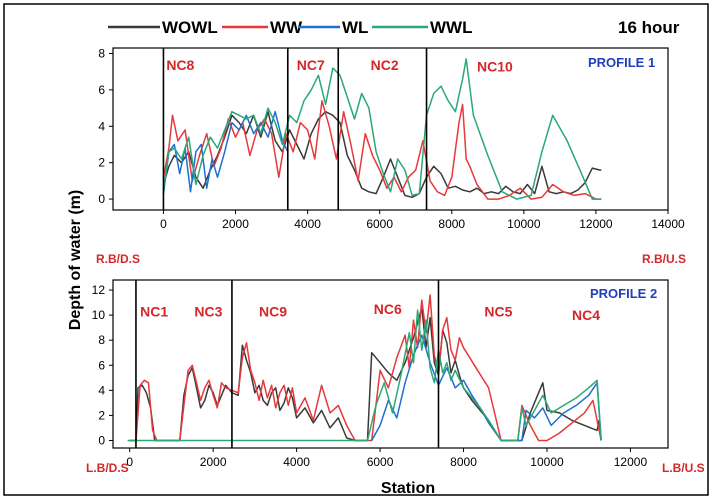 This screenshot has width=712, height=499. I want to click on panel-1-right-label: R.B/U.S, so click(664, 259).